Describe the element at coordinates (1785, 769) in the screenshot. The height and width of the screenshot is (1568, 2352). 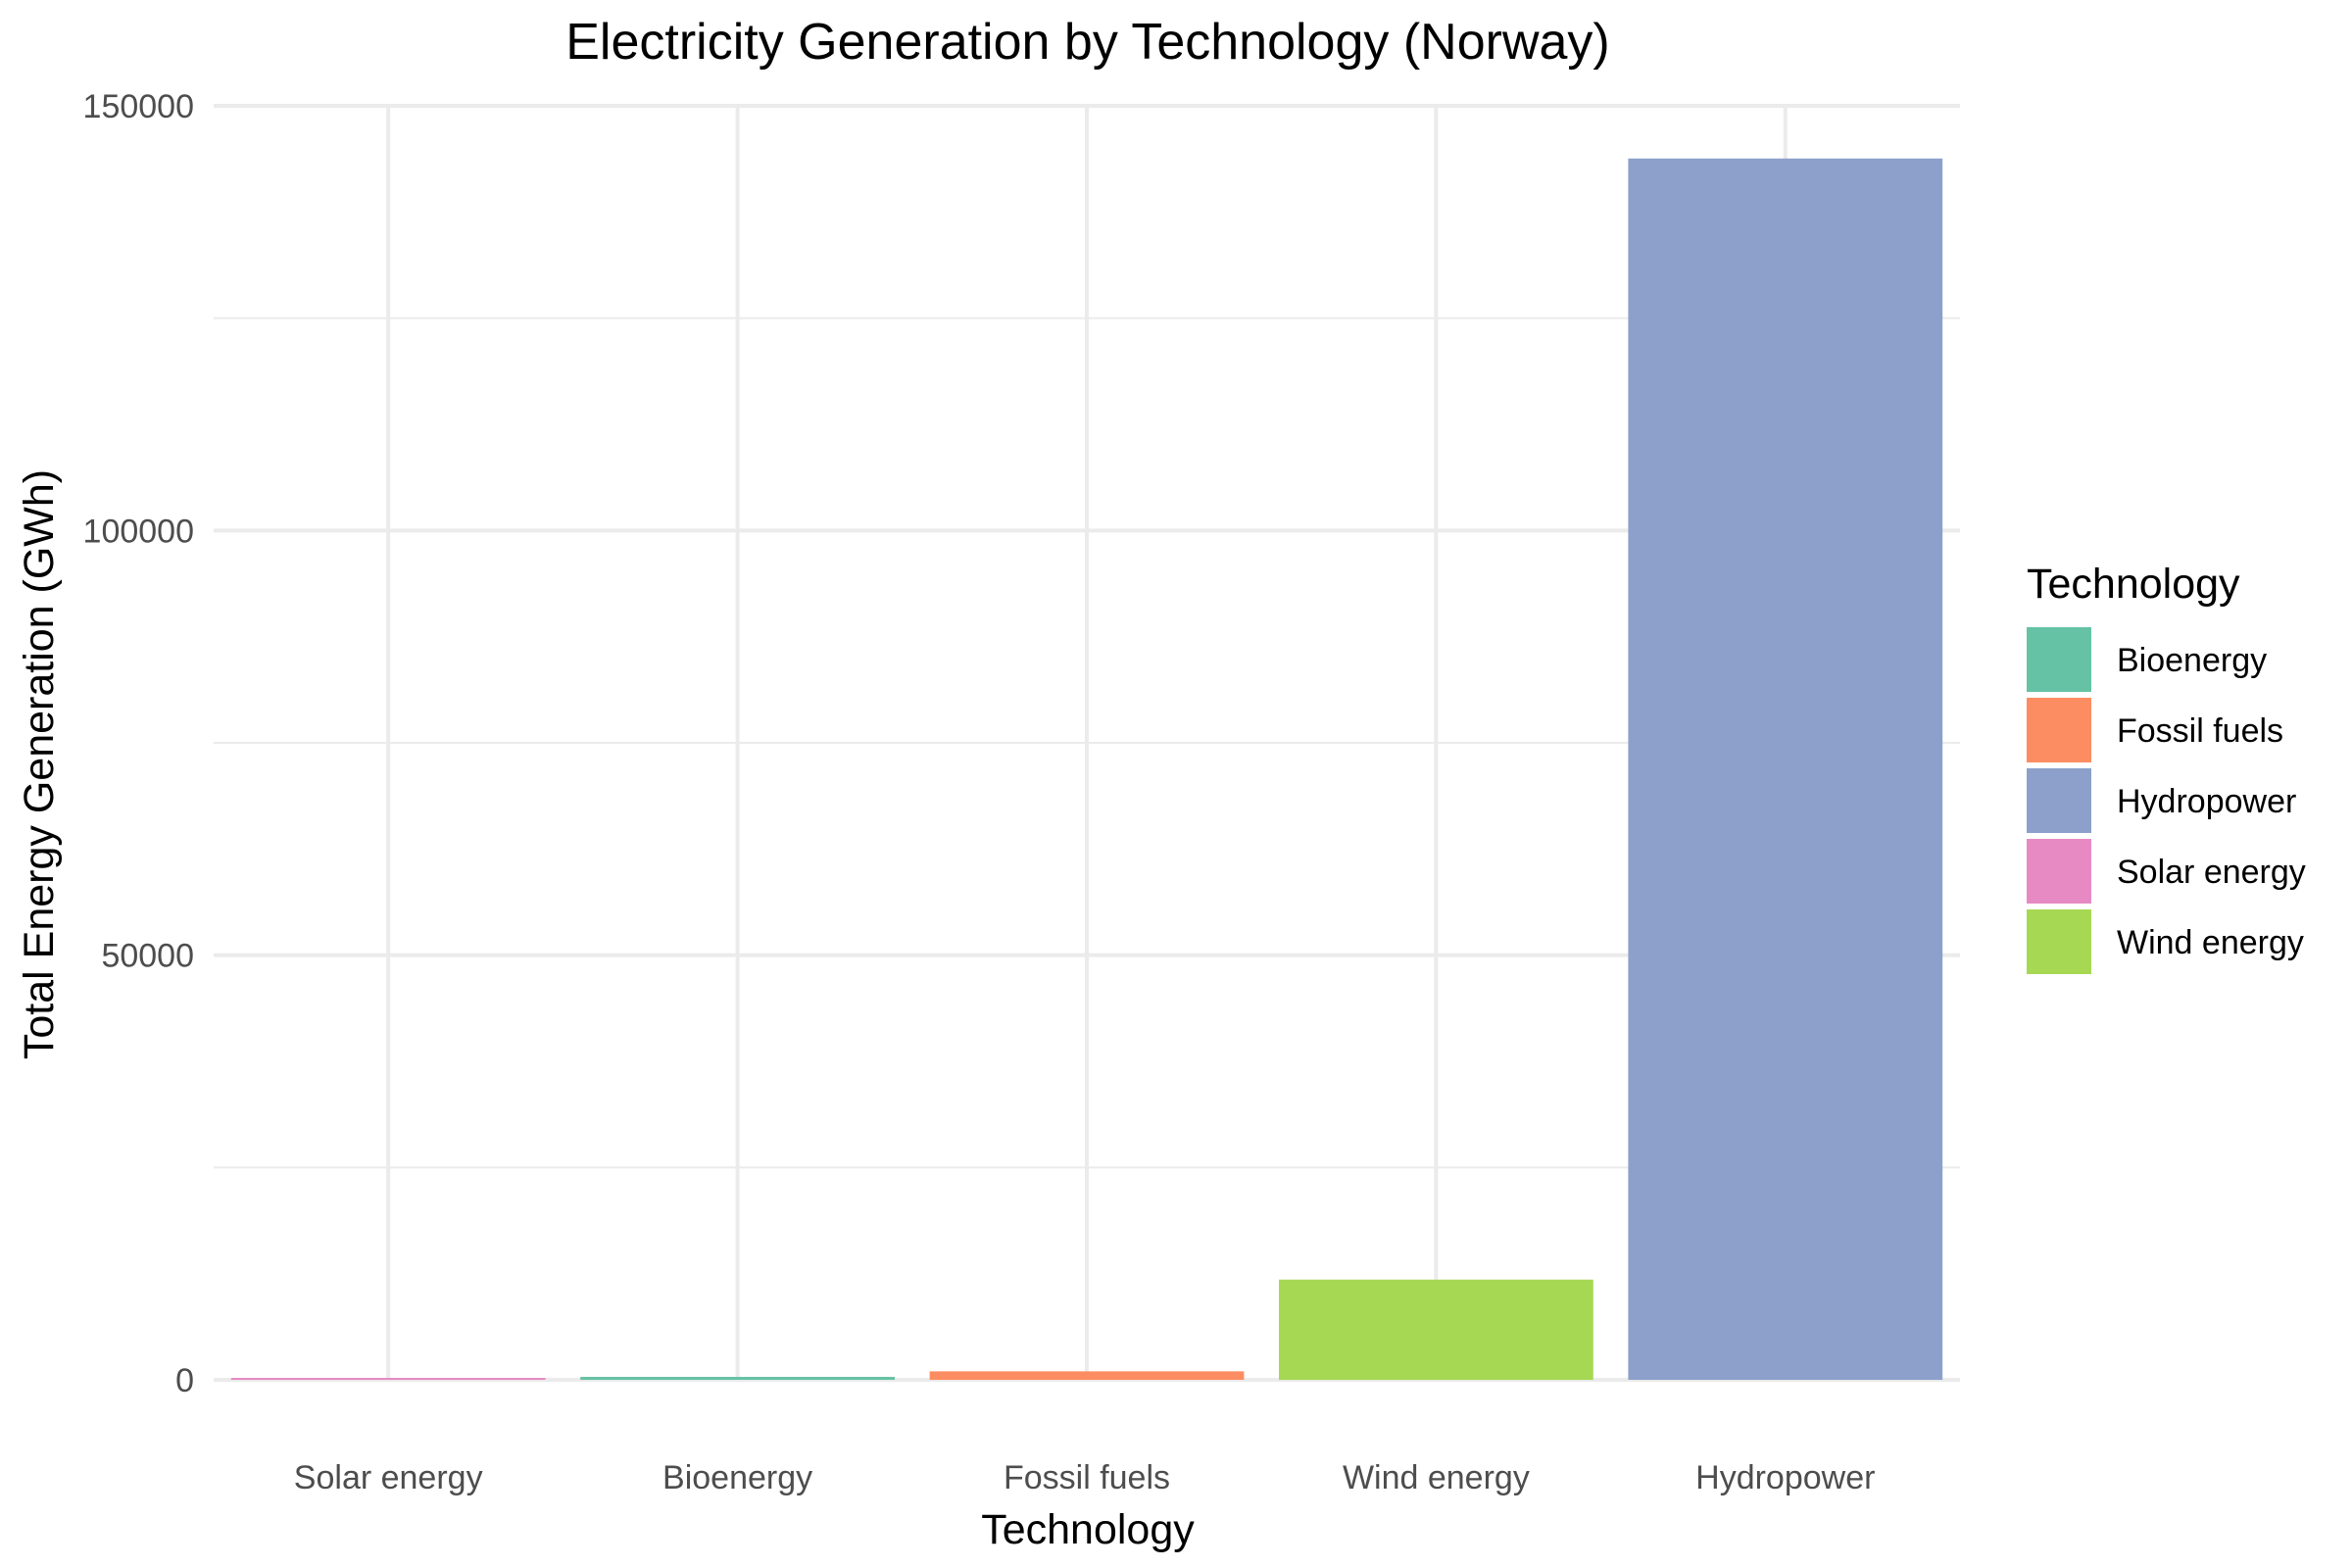
I see `bar-hydropower` at that location.